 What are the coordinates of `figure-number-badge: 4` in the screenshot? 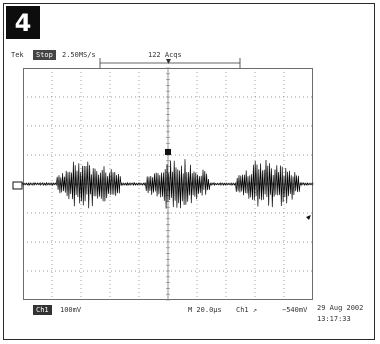 It's located at (23, 22).